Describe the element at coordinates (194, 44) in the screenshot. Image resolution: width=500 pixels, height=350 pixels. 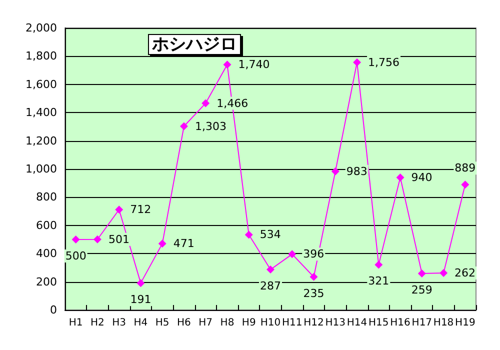
I see `chart-title: ホシハジロ` at that location.